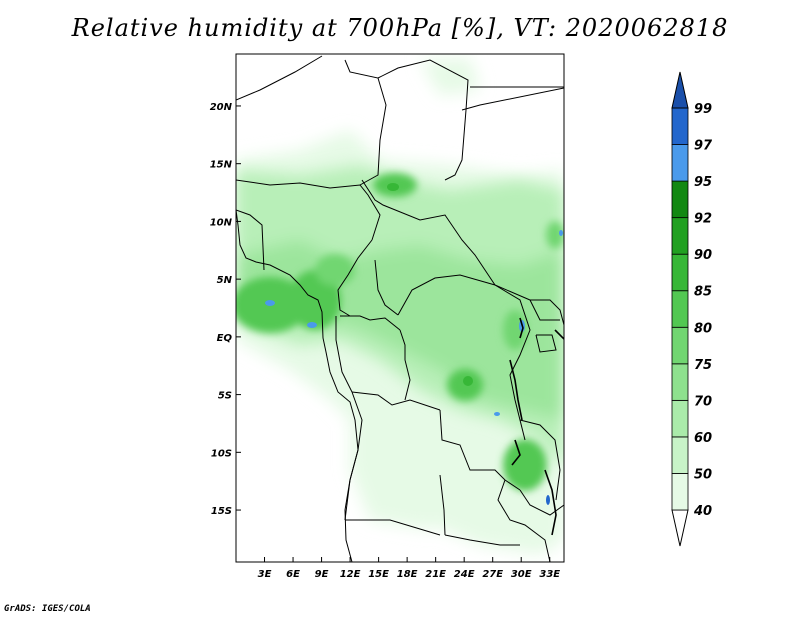 This screenshot has height=618, width=800. Describe the element at coordinates (703, 255) in the screenshot. I see `colorbar-level-label: 90` at that location.